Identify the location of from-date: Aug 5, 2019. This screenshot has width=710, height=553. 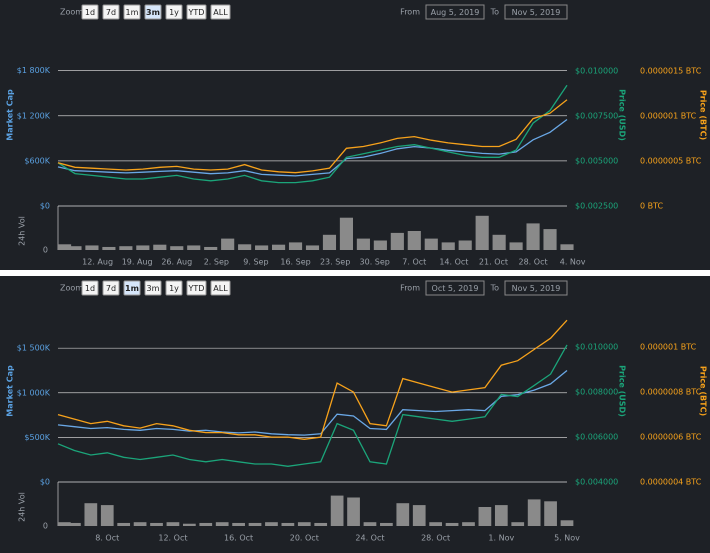
(455, 12).